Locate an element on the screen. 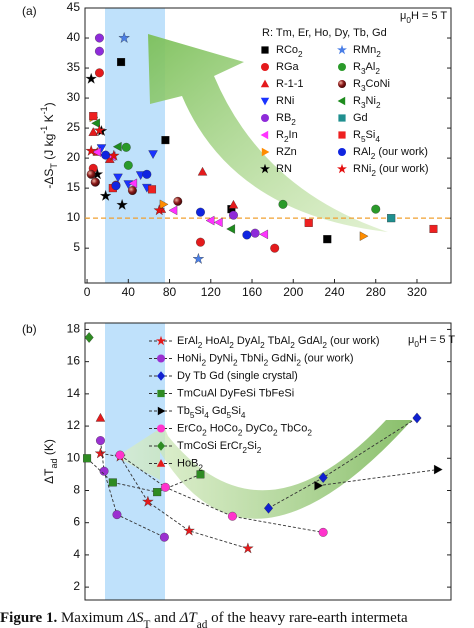 This screenshot has width=474, height=628. legend-label: TmCuAl DyFeSi TbFeSi is located at coordinates (235, 393).